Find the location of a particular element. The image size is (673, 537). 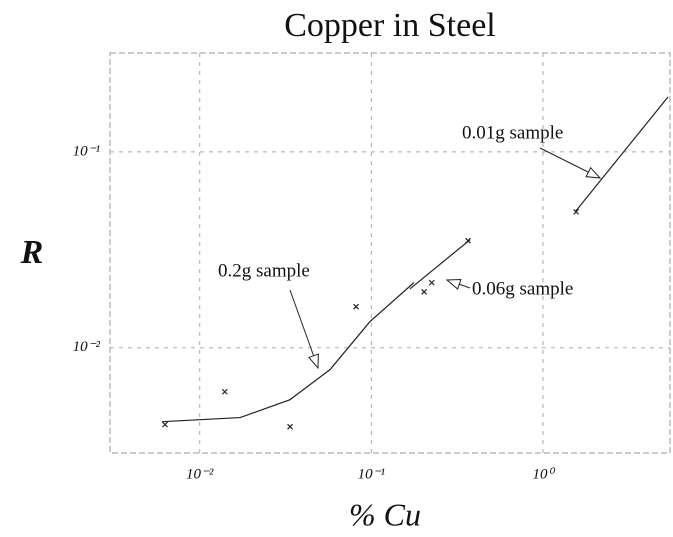

annotation: 0.2g sample is located at coordinates (264, 270).